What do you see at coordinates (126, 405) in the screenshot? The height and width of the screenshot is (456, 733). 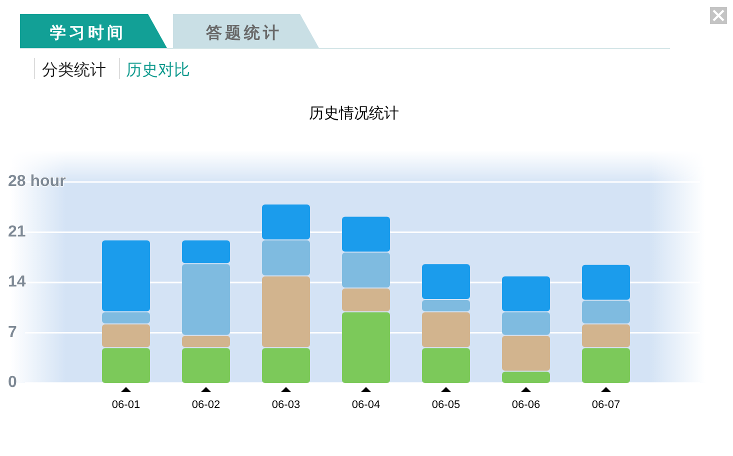 I see `x-tick-label: 06-01` at bounding box center [126, 405].